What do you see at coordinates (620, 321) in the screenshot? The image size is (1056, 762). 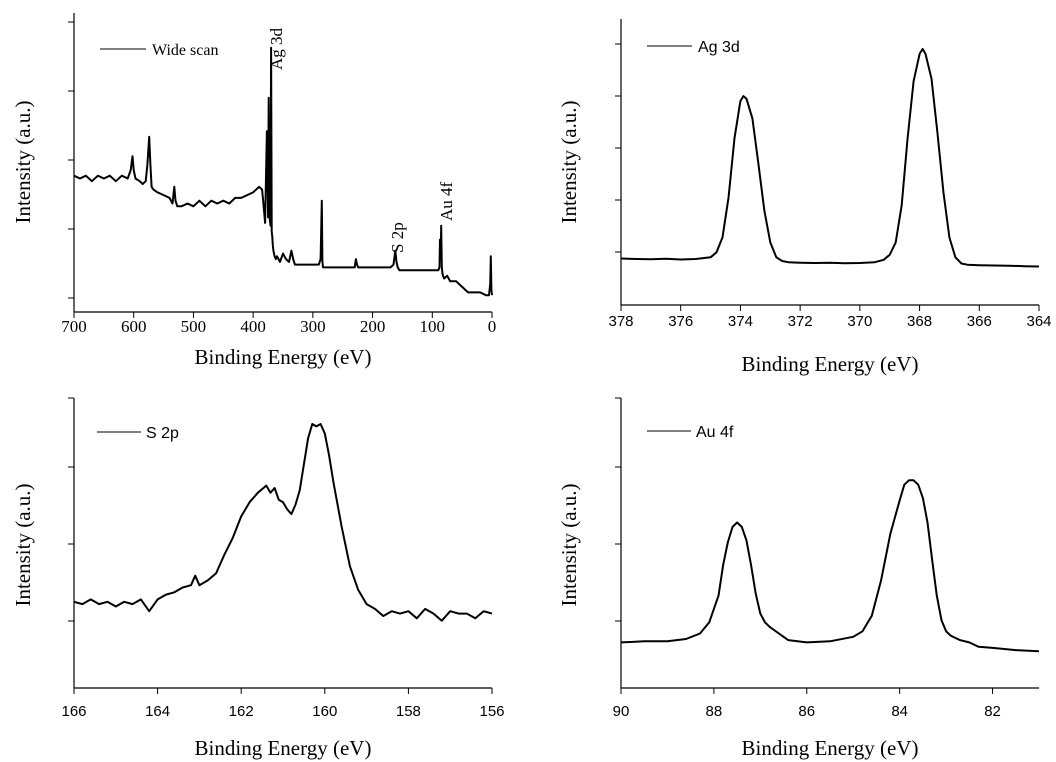 I see `ag-x-tick-label: 378` at bounding box center [620, 321].